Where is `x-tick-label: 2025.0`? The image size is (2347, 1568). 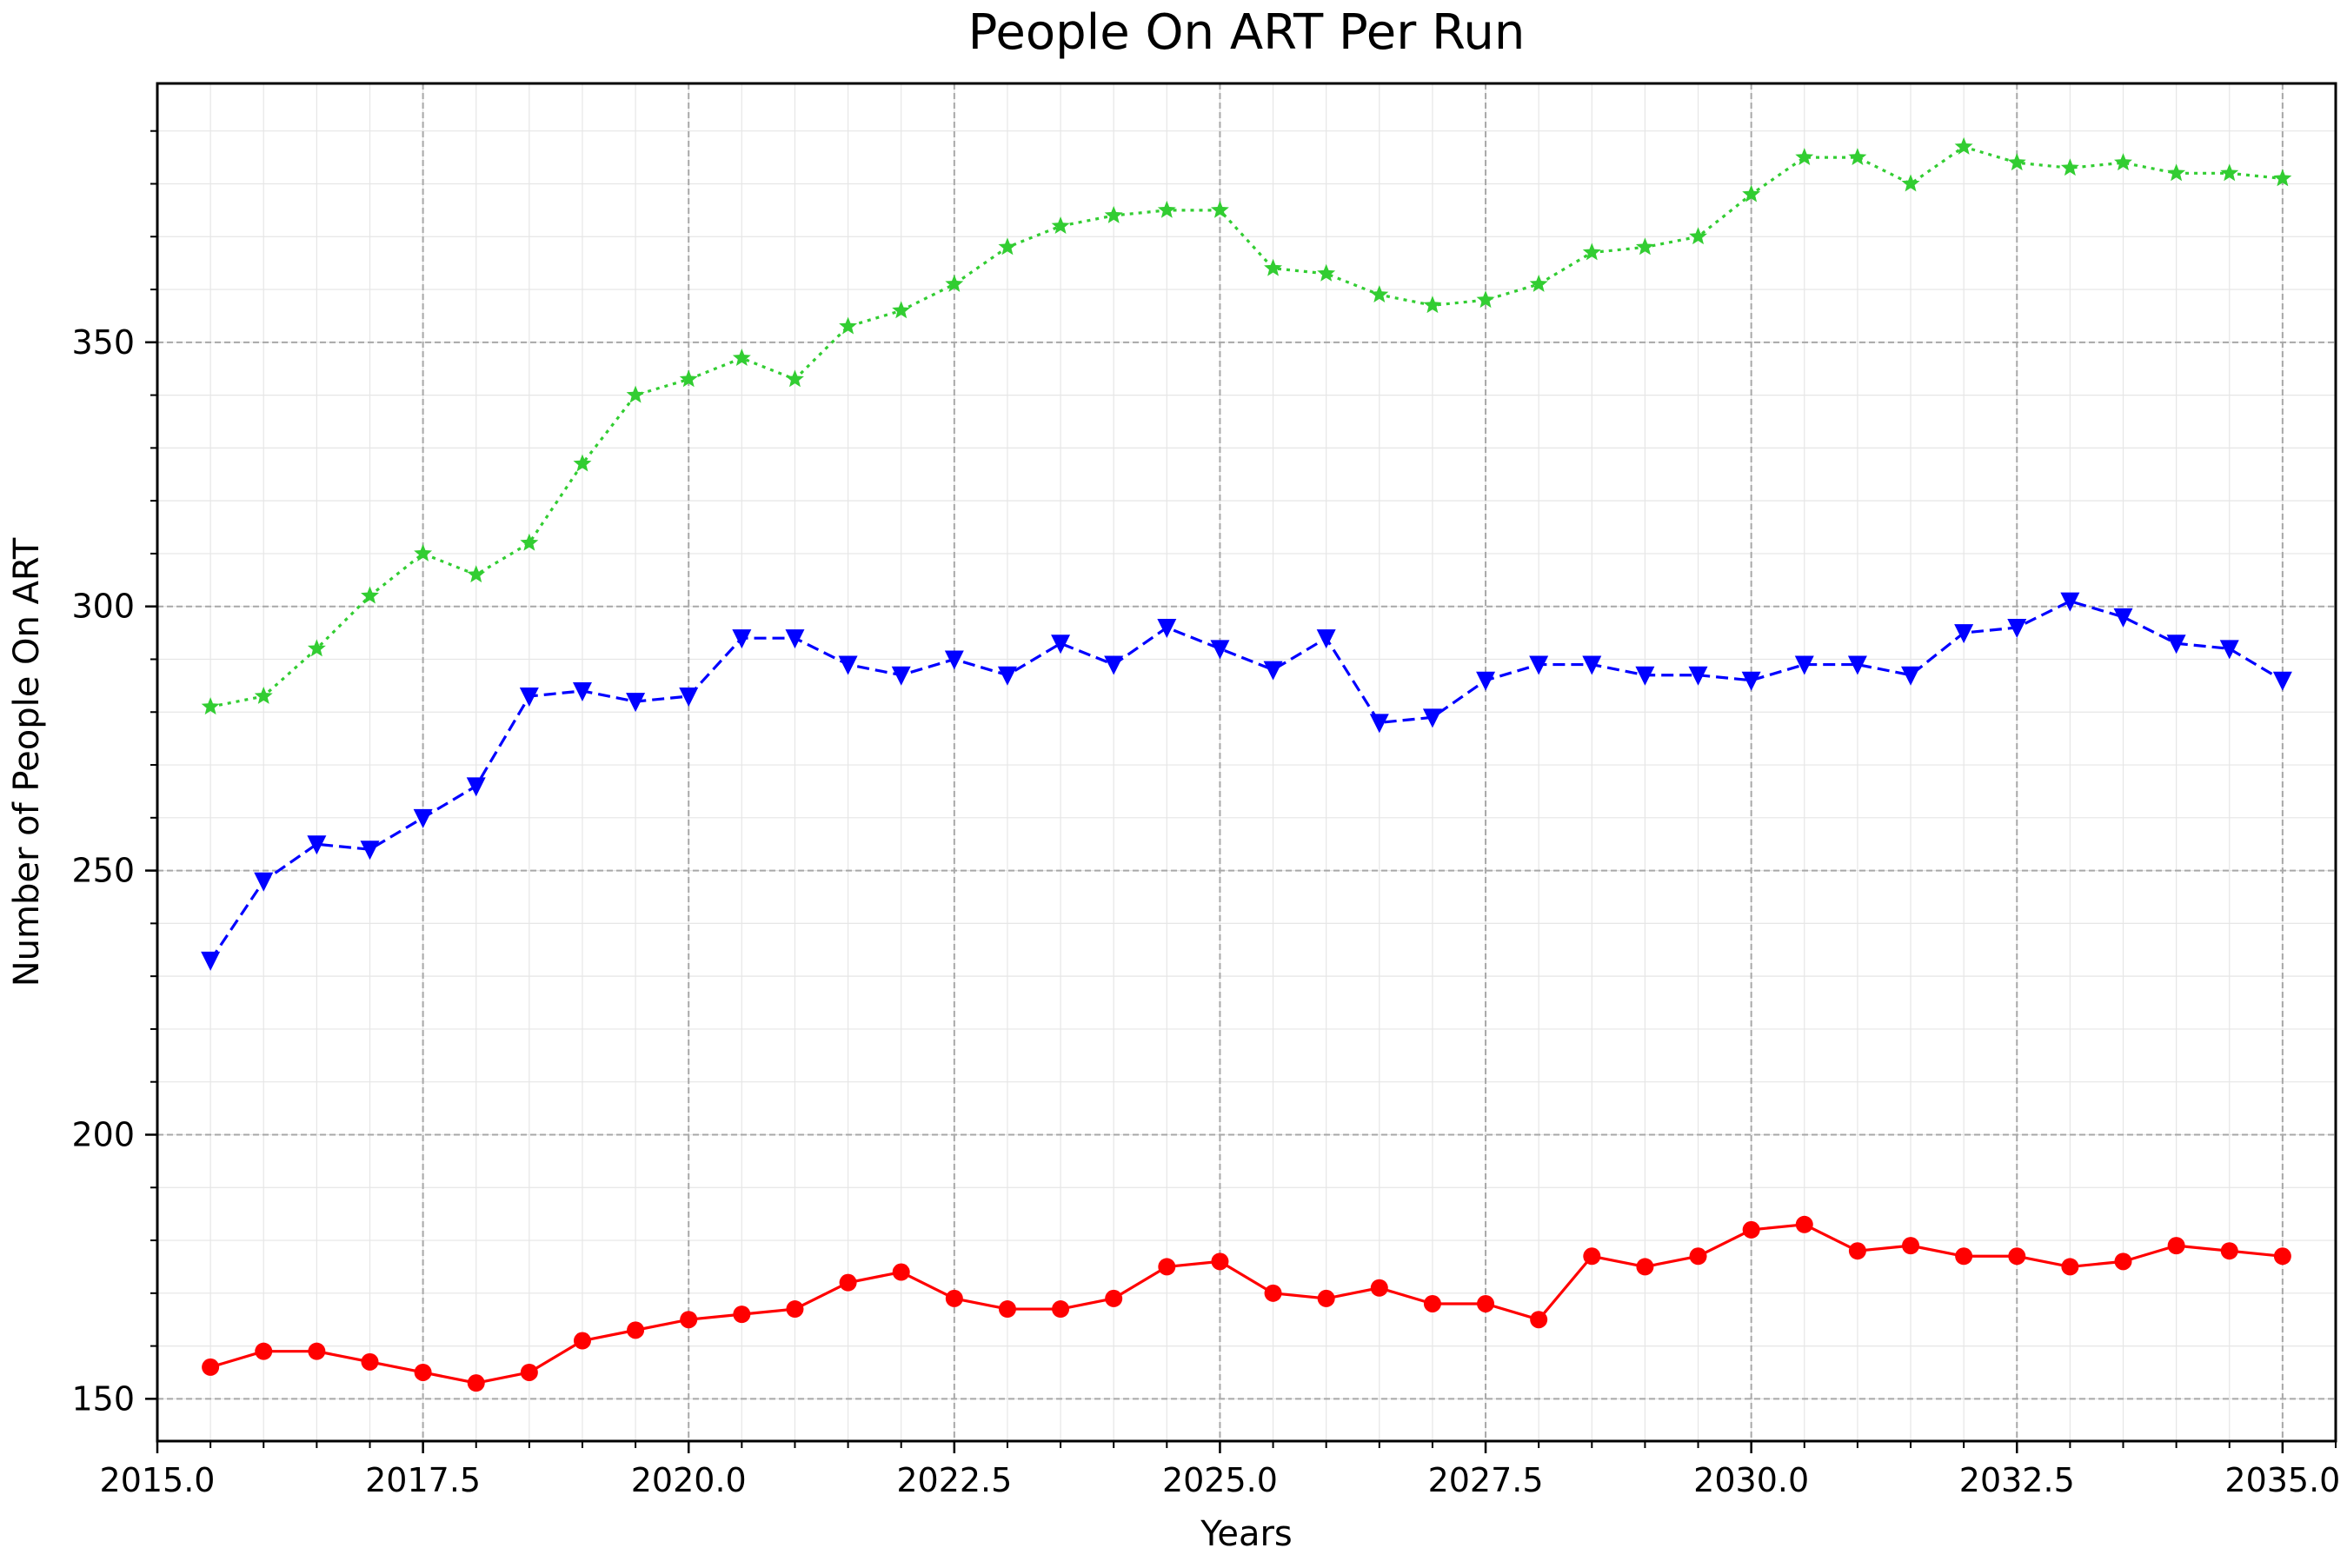
x-tick-label: 2025.0 is located at coordinates (1220, 1480).